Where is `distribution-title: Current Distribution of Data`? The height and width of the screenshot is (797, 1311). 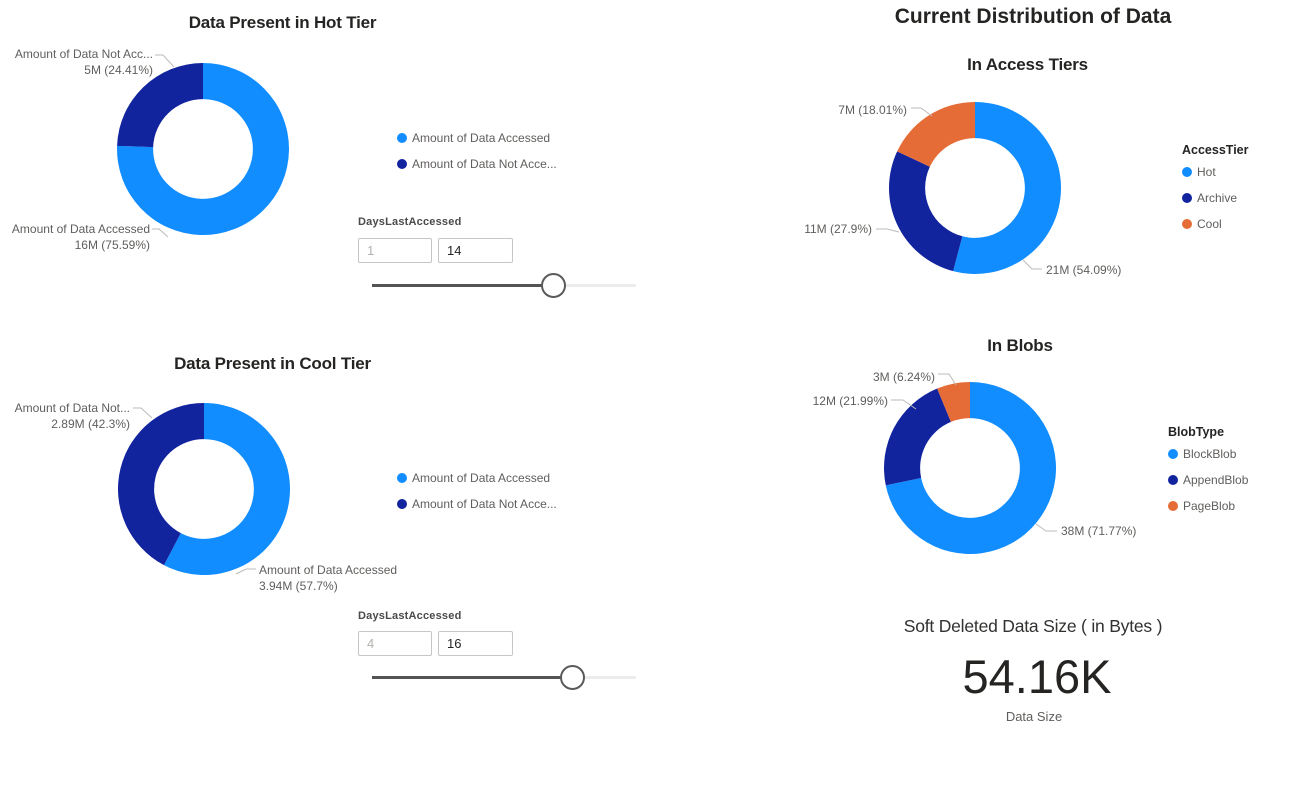 distribution-title: Current Distribution of Data is located at coordinates (1033, 16).